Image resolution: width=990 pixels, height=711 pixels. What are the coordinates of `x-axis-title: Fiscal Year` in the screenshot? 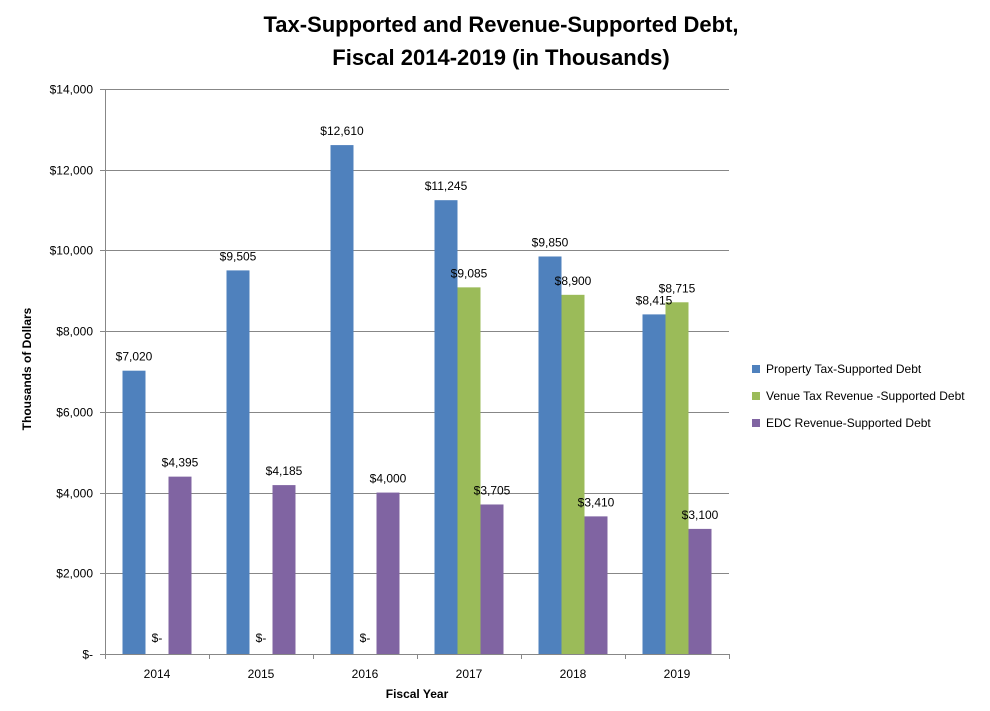 It's located at (417, 694).